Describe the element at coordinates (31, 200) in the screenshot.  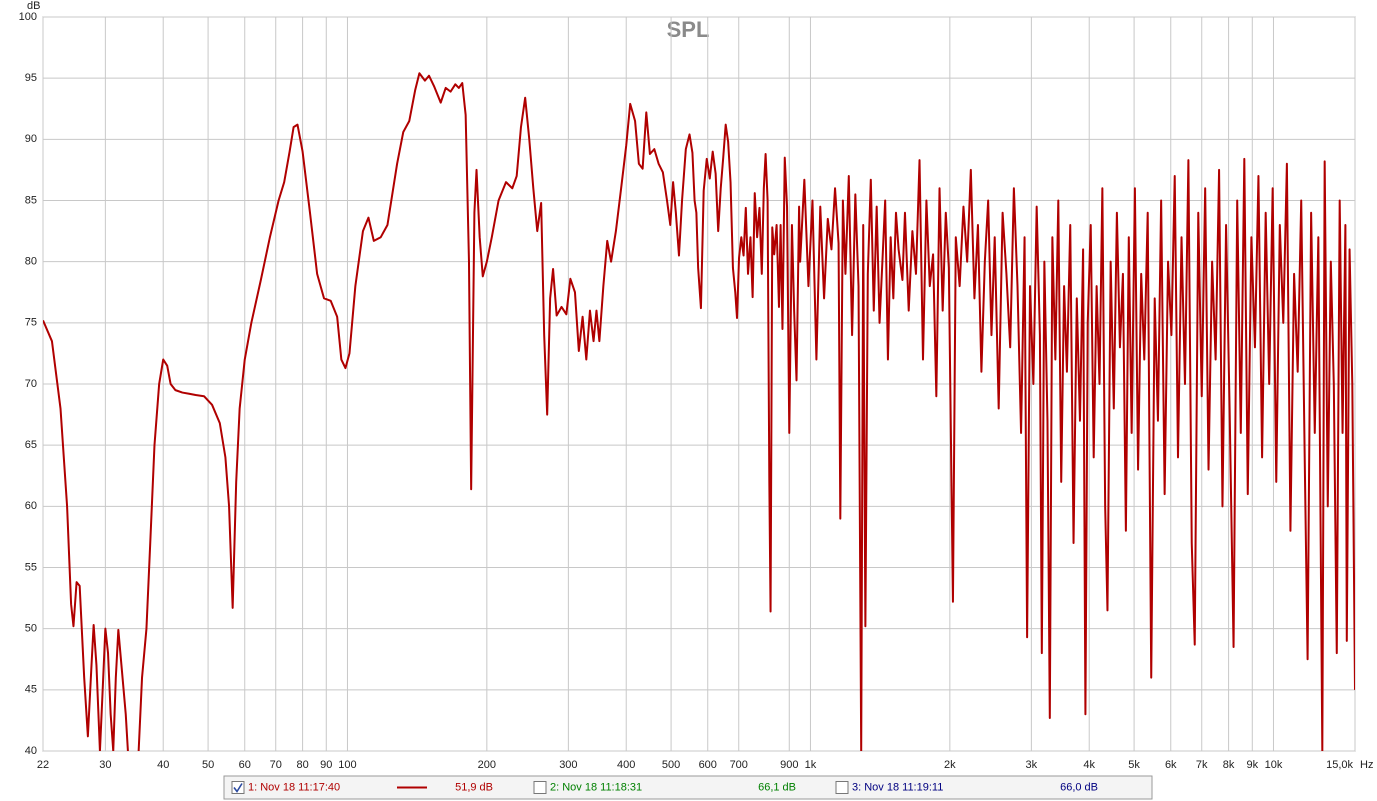
I see `y-tick-label: 85` at that location.